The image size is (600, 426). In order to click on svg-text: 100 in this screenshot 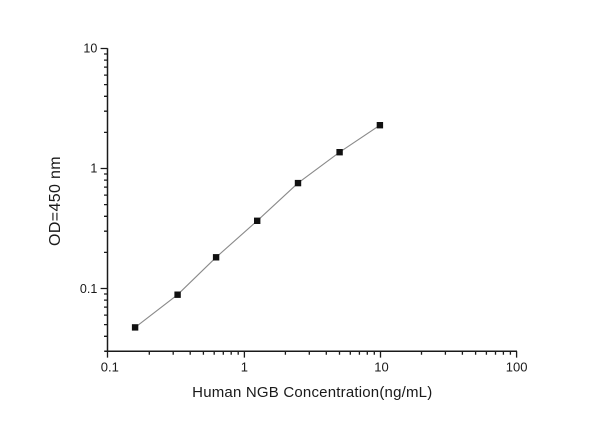, I will do `click(517, 367)`.